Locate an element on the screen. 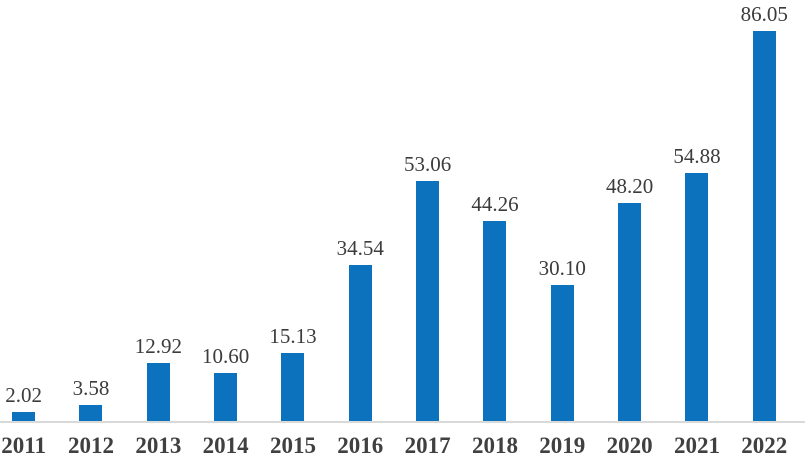 The height and width of the screenshot is (466, 805). x-axis-label: 2021 is located at coordinates (696, 445).